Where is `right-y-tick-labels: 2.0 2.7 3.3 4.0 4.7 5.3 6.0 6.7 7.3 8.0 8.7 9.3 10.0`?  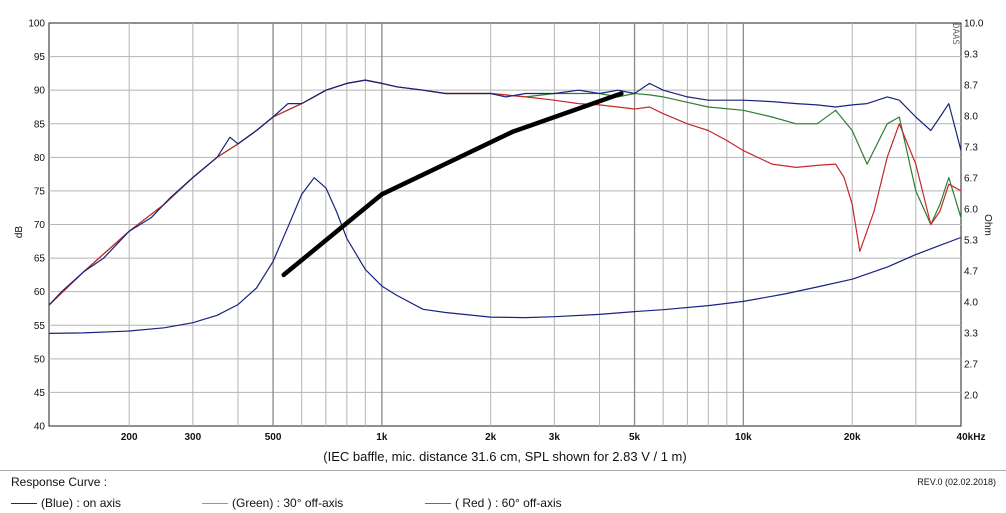 right-y-tick-labels: 2.0 2.7 3.3 4.0 4.7 5.3 6.0 6.7 7.3 8.0 8.7 9.3 10.0 is located at coordinates (974, 210).